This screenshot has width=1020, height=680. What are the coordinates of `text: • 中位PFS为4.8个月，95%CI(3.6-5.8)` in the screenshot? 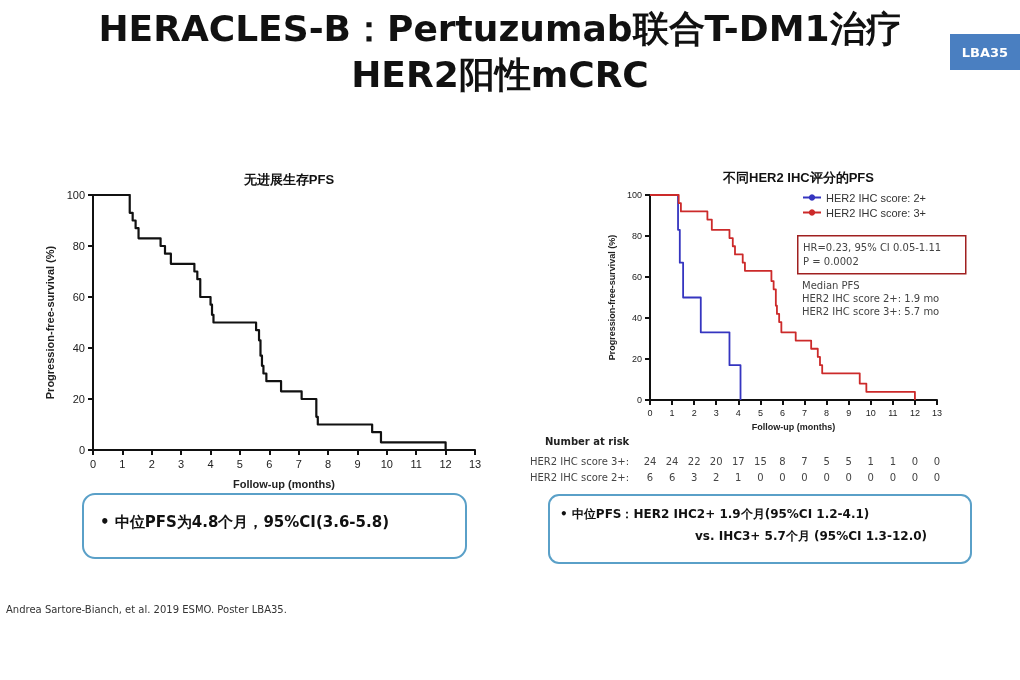 It's located at (244, 521).